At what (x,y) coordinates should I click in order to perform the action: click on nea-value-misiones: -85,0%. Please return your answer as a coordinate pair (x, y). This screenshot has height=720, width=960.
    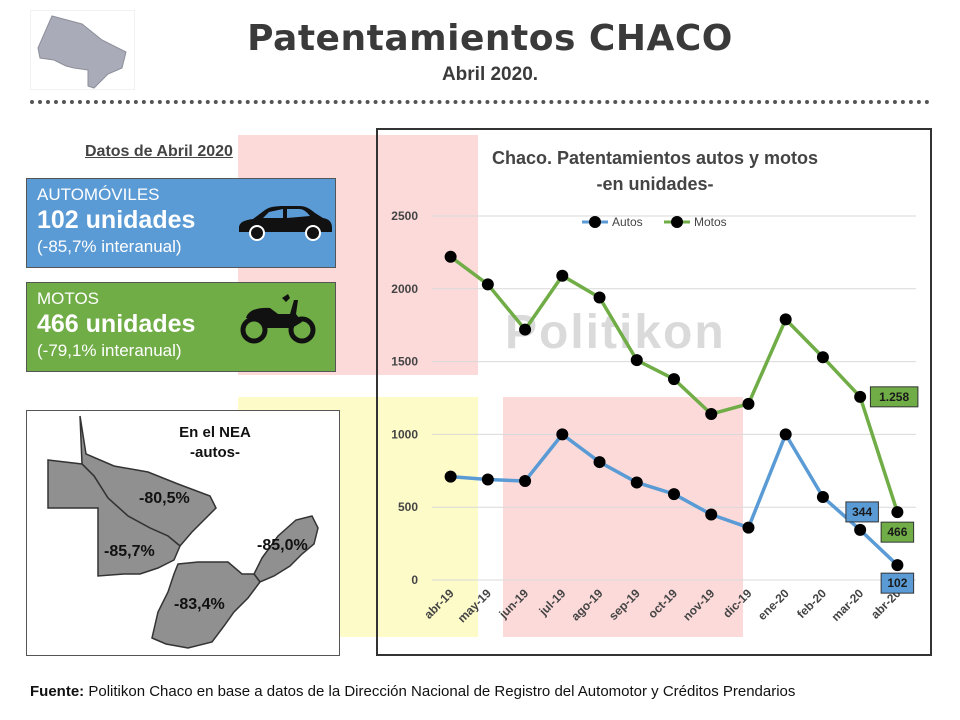
    Looking at the image, I should click on (282, 545).